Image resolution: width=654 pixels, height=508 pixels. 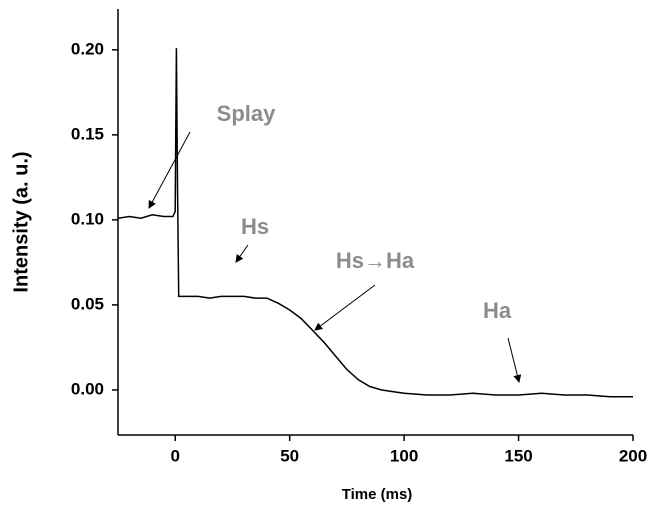 I want to click on x-tick-label: 200, so click(x=633, y=455).